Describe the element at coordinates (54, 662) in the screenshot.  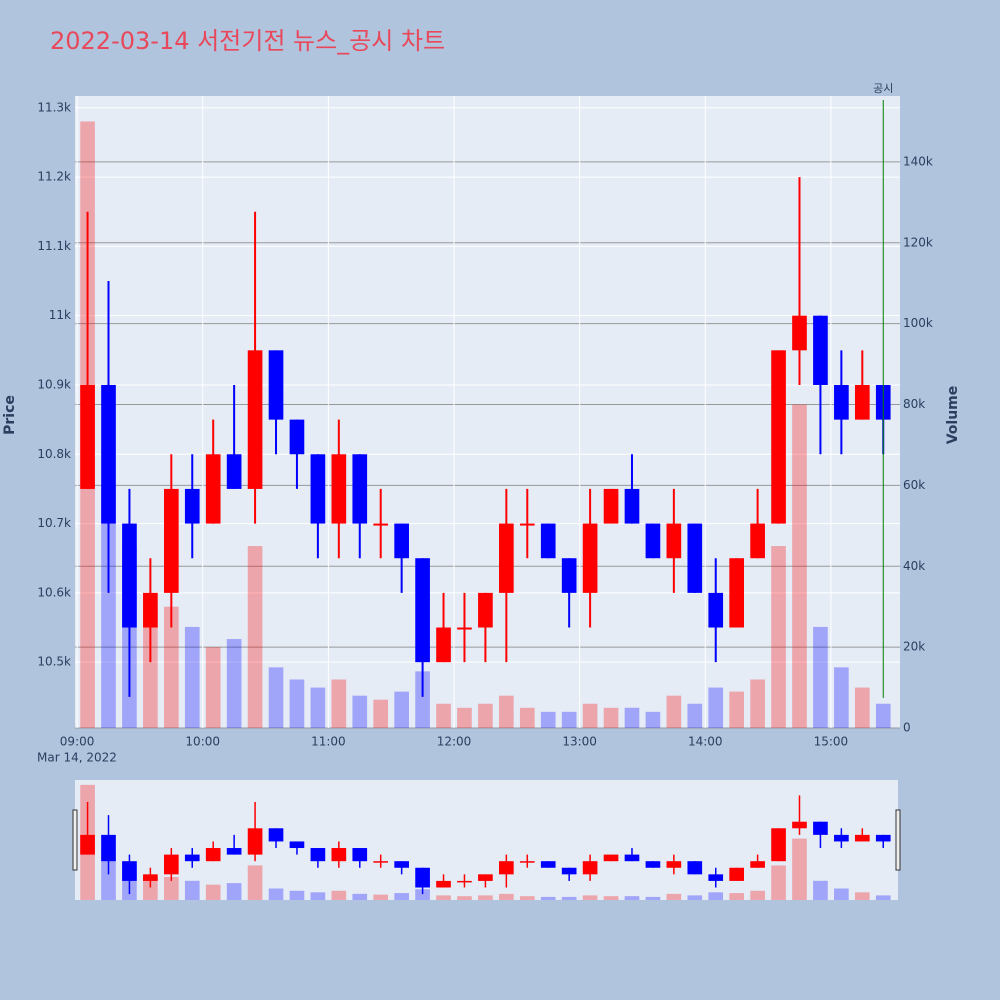
I see `y-tick-label: 10.5k` at that location.